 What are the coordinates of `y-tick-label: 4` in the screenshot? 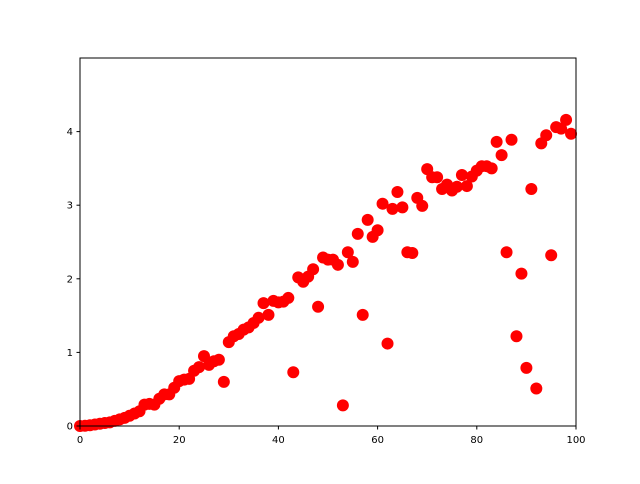 It's located at (70, 132).